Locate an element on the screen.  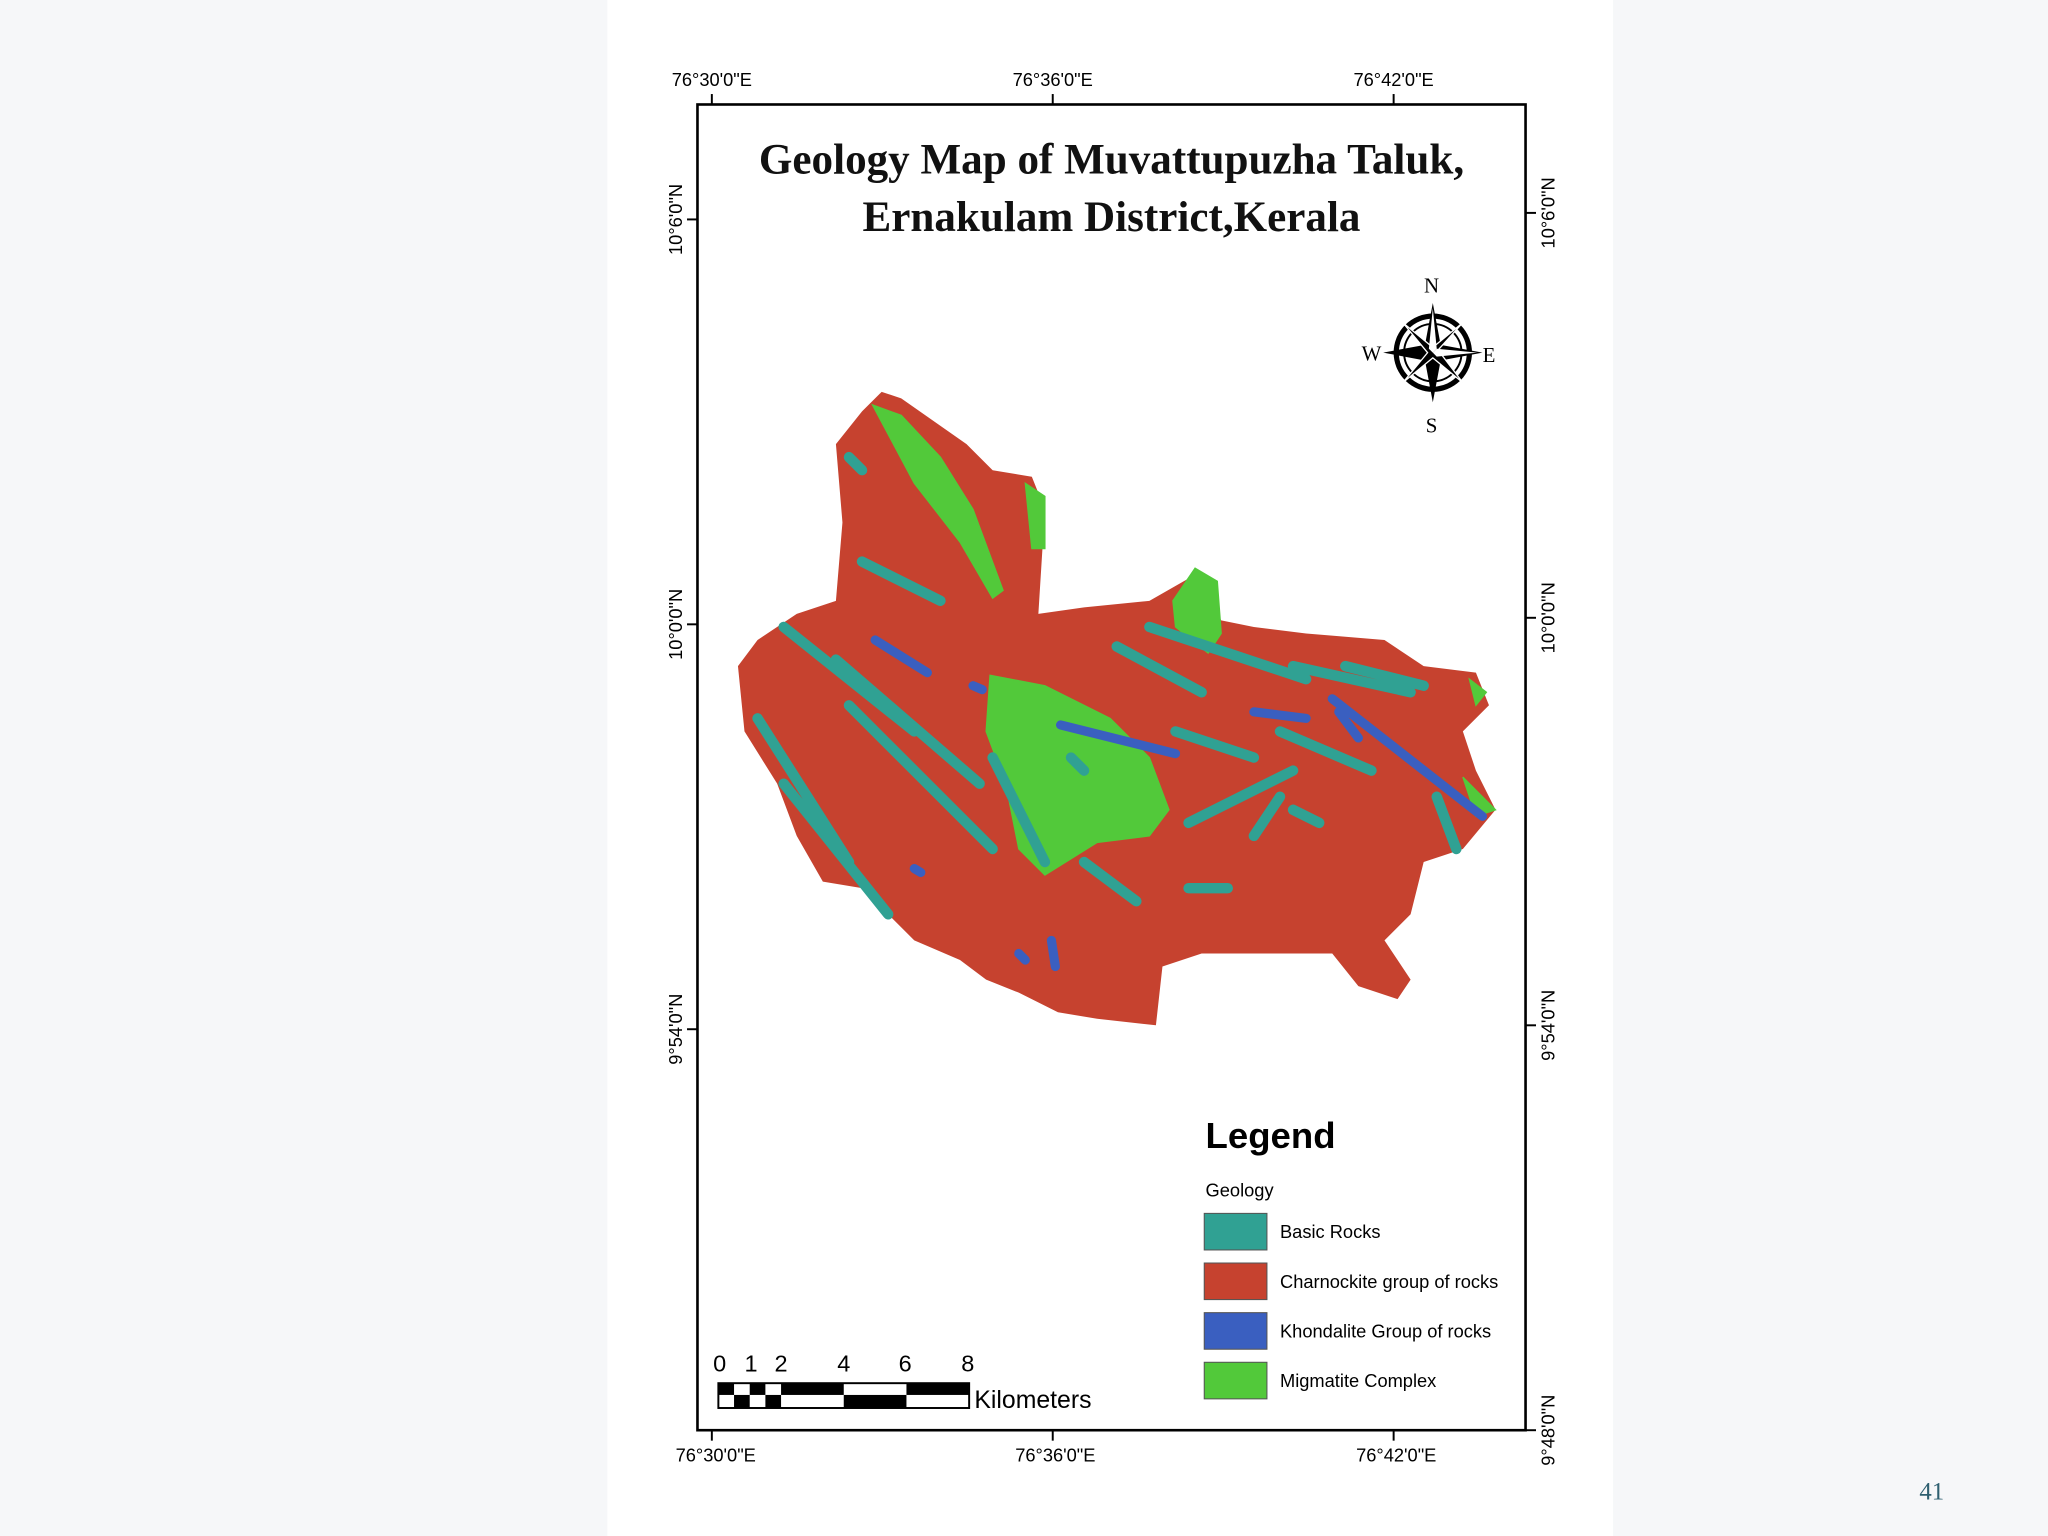
title-line: Geology Map of Muvattupuzha Taluk, is located at coordinates (1111, 160).